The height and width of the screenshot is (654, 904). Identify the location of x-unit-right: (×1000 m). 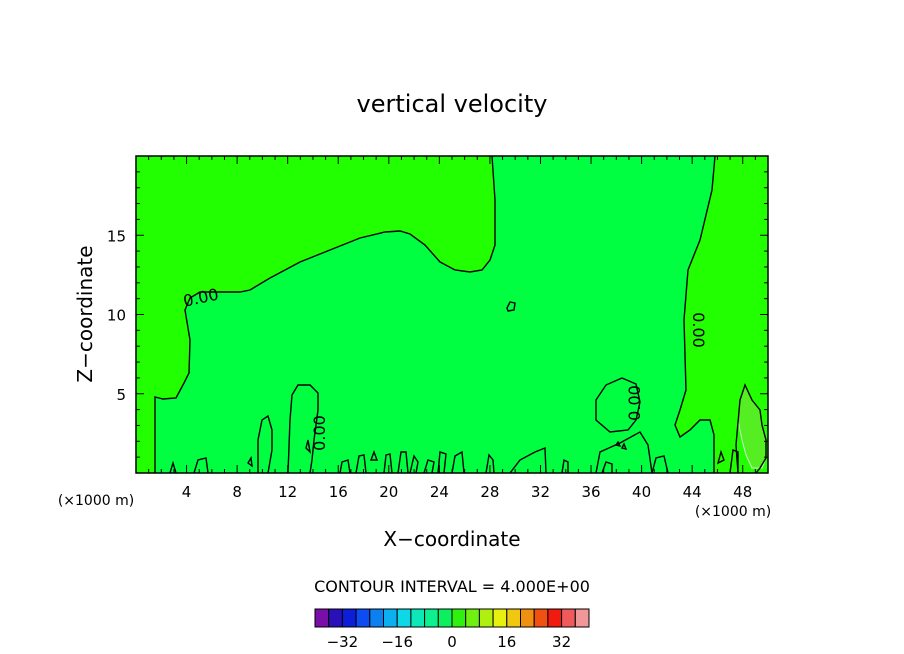
(733, 512).